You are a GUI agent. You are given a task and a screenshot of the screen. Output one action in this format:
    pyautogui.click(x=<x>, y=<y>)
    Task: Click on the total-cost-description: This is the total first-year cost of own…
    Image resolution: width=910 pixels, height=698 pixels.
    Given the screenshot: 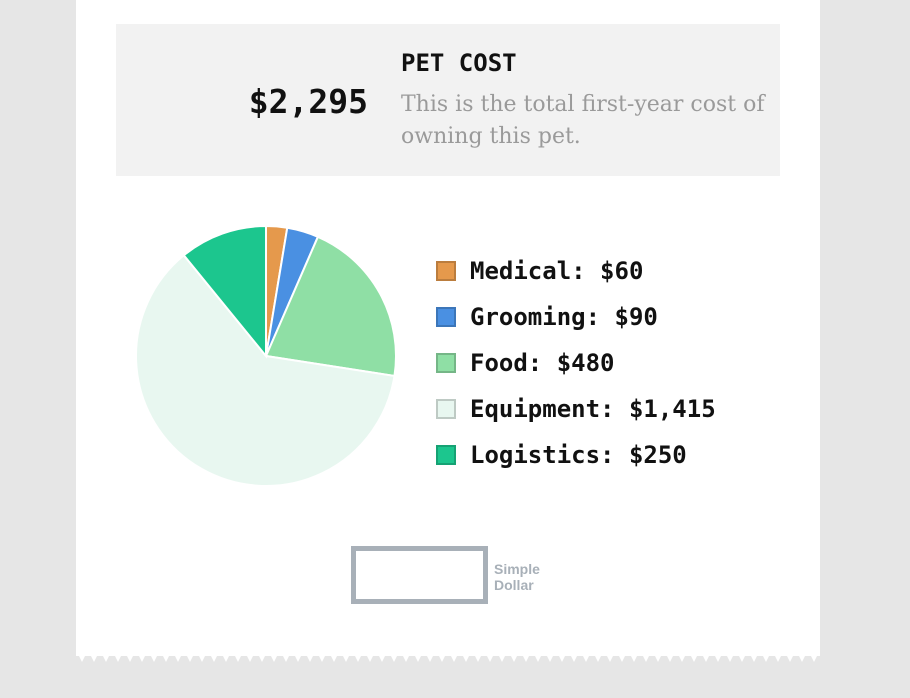 What is the action you would take?
    pyautogui.click(x=583, y=120)
    